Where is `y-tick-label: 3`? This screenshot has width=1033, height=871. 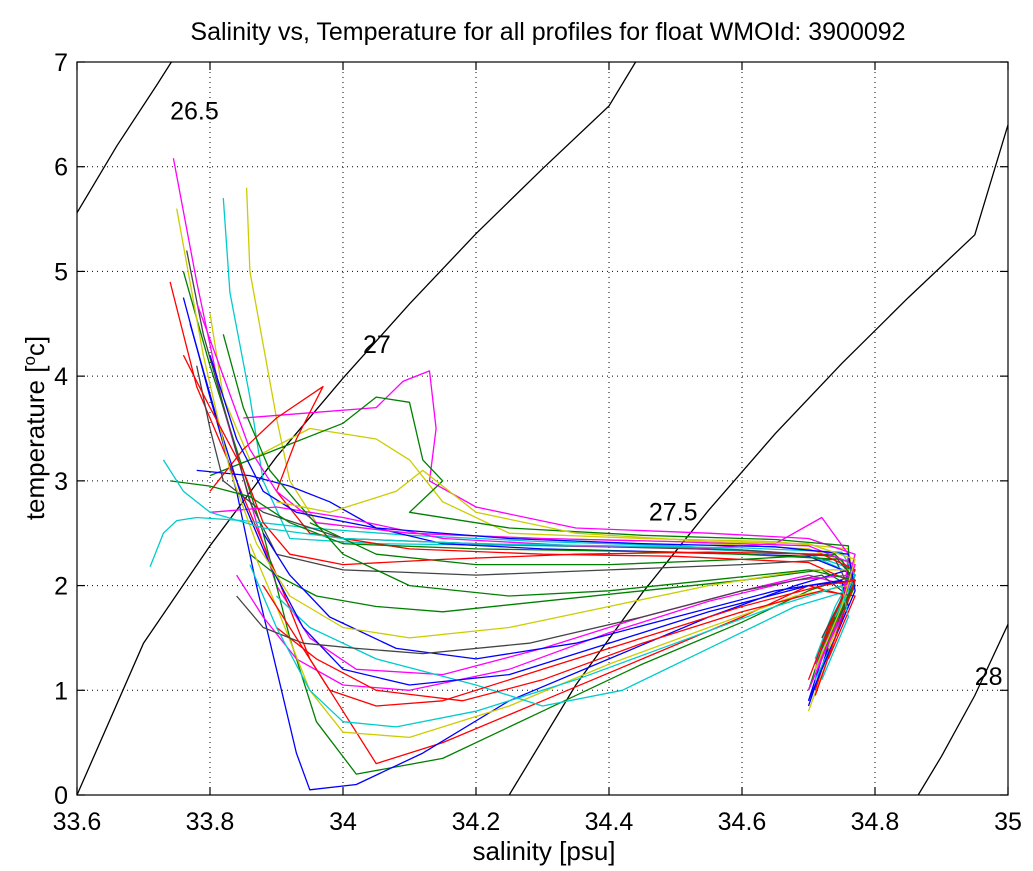
y-tick-label: 3 is located at coordinates (61, 482).